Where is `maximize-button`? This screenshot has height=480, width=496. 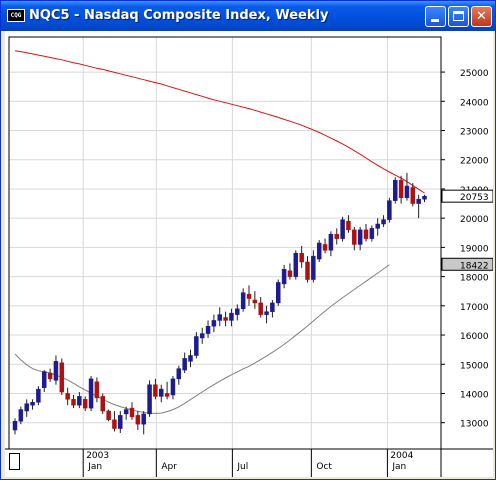
maximize-button is located at coordinates (458, 16).